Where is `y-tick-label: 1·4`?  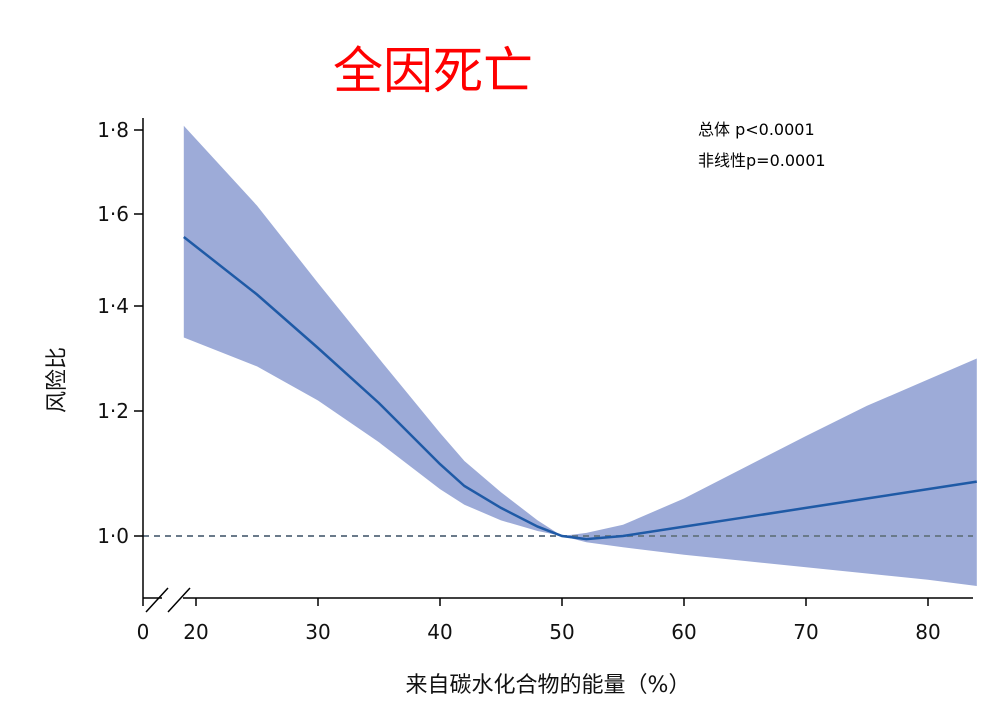
y-tick-label: 1·4 is located at coordinates (113, 306).